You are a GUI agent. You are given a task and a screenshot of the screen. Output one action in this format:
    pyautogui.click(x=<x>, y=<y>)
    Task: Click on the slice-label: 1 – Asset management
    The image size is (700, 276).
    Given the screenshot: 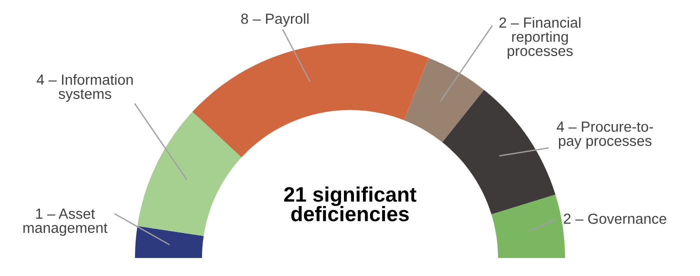 What is the action you would take?
    pyautogui.click(x=65, y=222)
    